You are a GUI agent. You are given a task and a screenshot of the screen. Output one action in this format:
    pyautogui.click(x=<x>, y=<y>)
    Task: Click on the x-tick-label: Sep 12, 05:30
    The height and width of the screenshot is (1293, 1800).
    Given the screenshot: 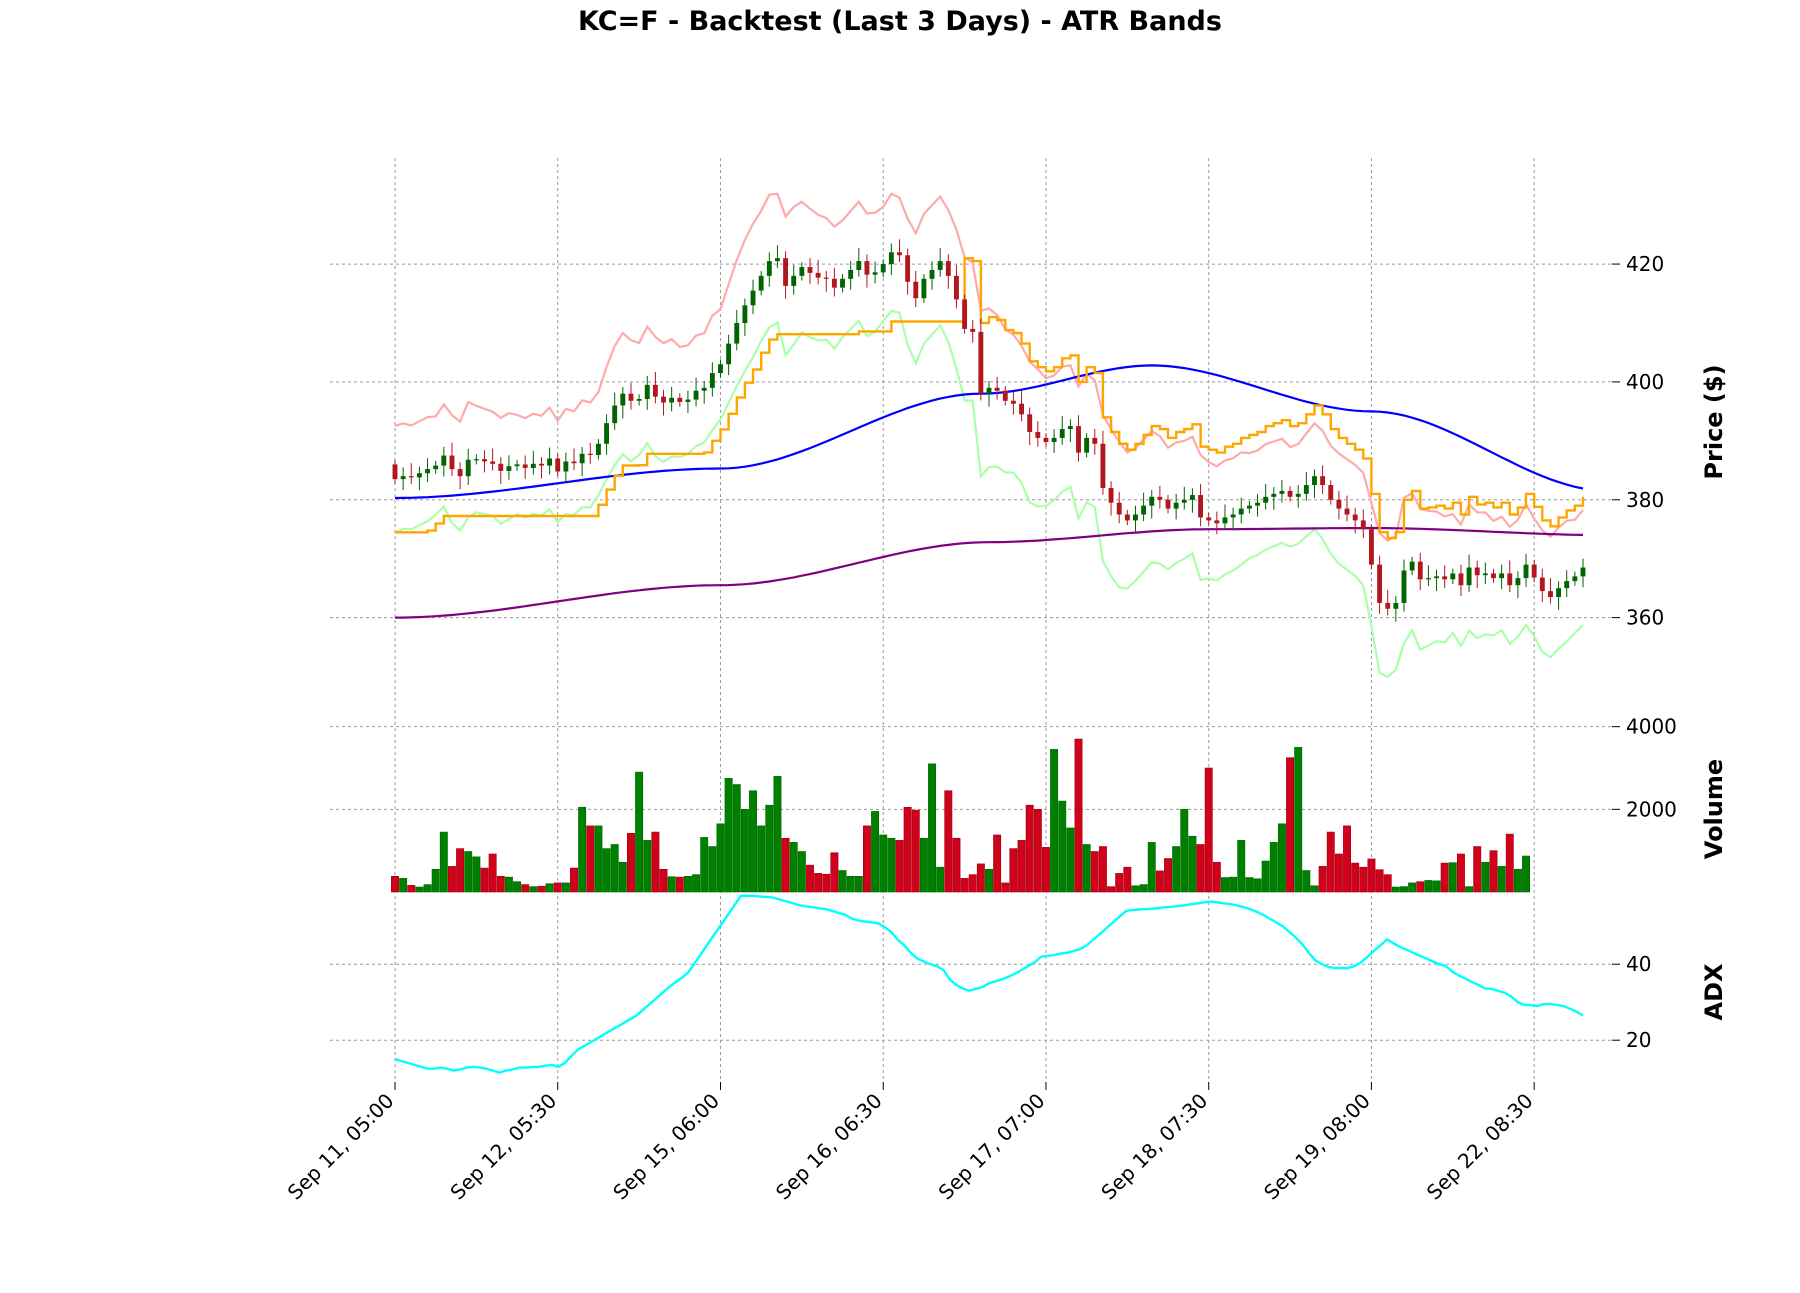 What is the action you would take?
    pyautogui.click(x=503, y=1147)
    